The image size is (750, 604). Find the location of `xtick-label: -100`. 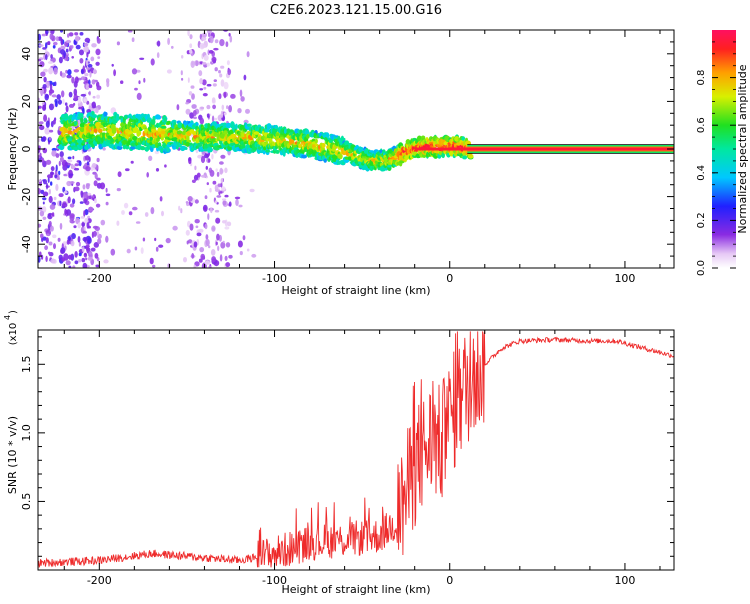

xtick-label: -100 is located at coordinates (274, 580).